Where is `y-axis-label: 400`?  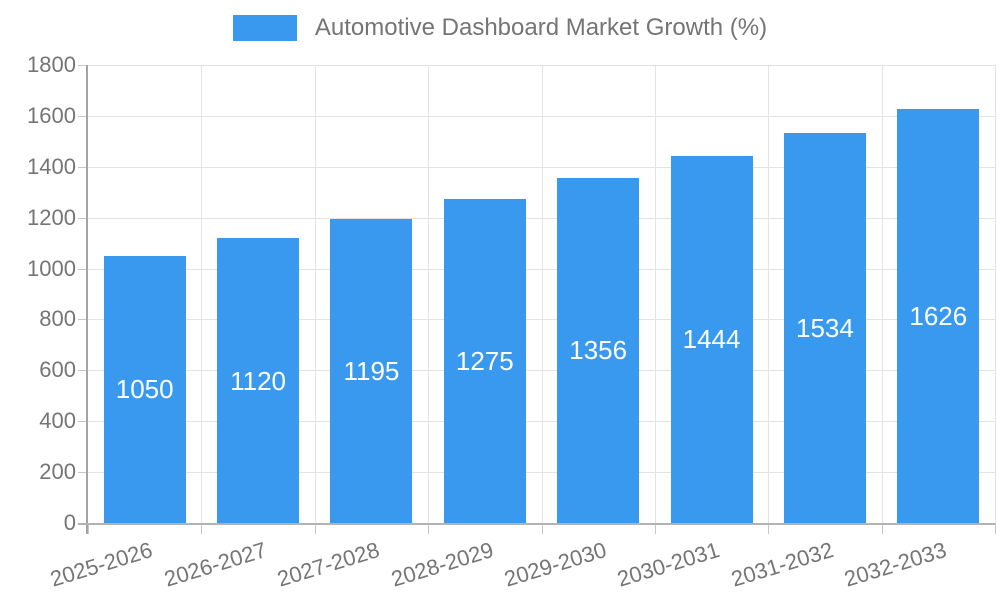
y-axis-label: 400 is located at coordinates (57, 421).